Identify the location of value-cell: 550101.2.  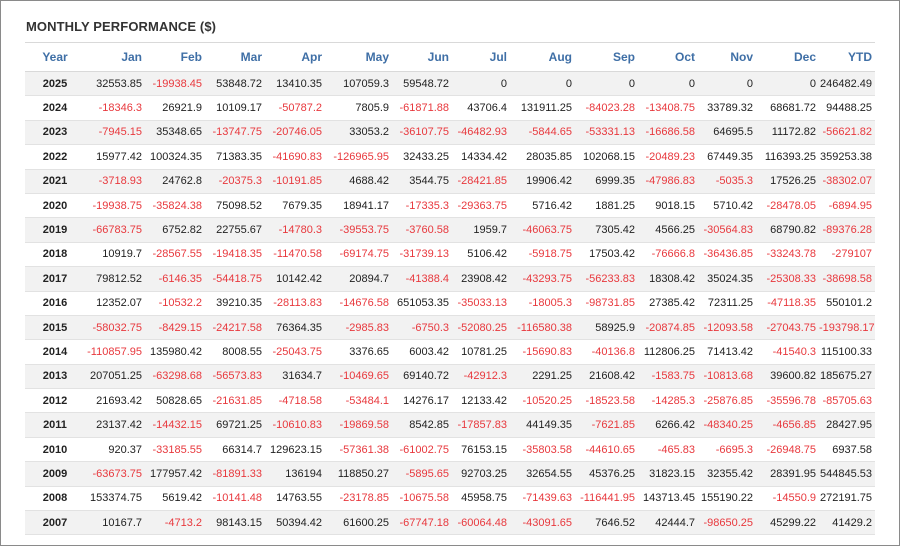
(847, 303).